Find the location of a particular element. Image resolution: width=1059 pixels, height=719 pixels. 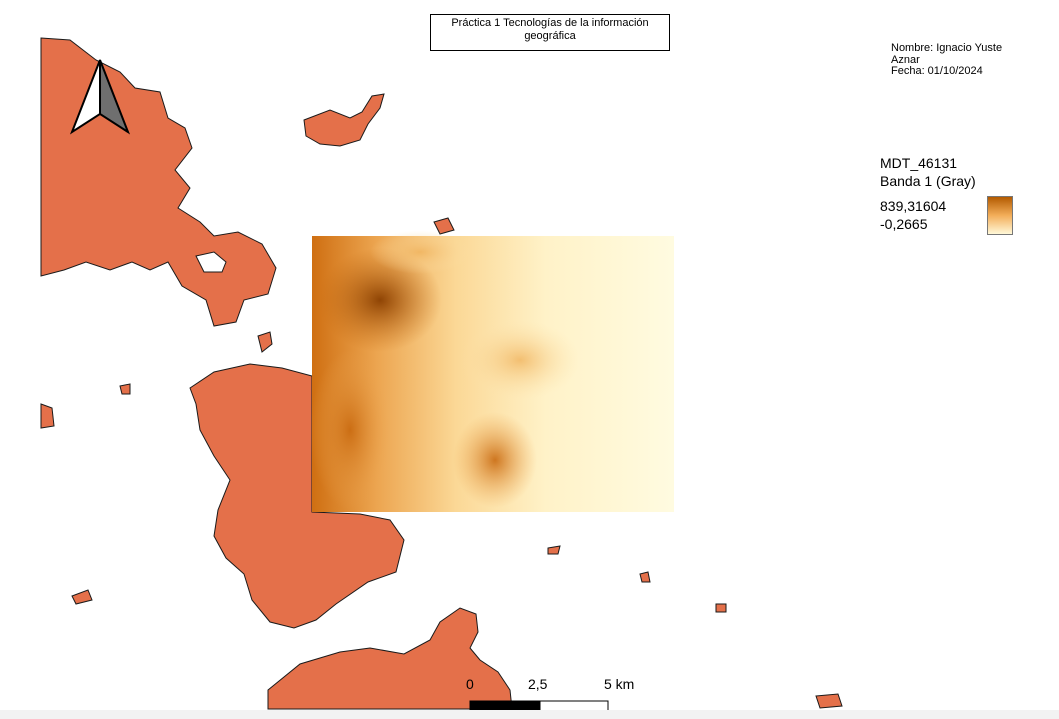

legend-band-name: Banda 1 (Gray) is located at coordinates (928, 181).